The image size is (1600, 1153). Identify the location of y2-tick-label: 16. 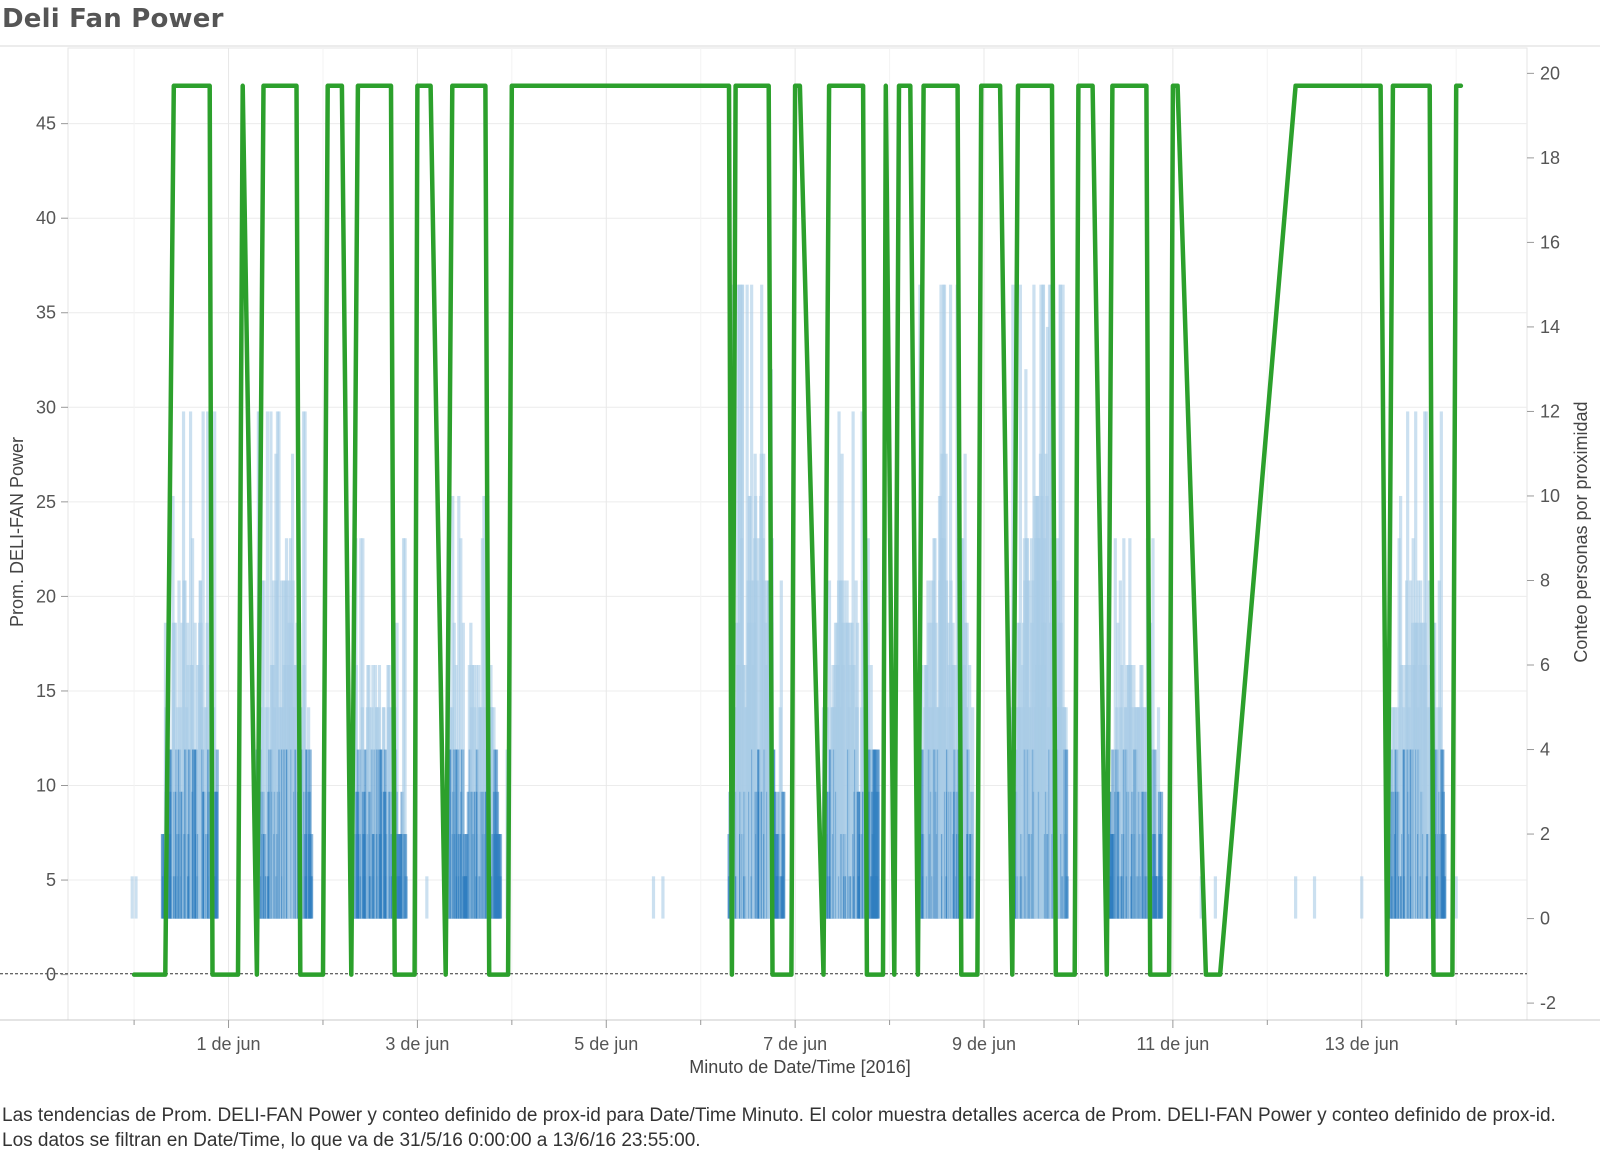
(1550, 242).